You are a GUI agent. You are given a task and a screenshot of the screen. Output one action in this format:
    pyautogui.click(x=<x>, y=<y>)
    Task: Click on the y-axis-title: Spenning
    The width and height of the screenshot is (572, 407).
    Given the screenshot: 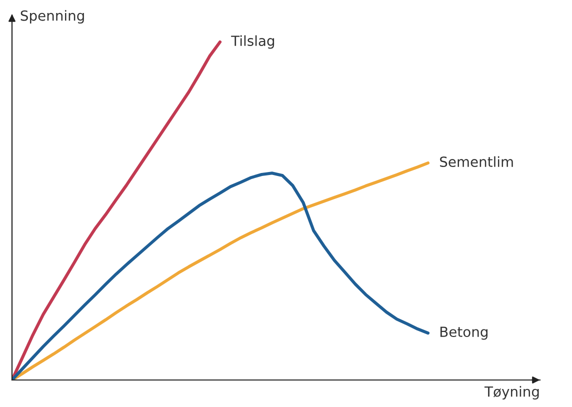 What is the action you would take?
    pyautogui.click(x=52, y=17)
    